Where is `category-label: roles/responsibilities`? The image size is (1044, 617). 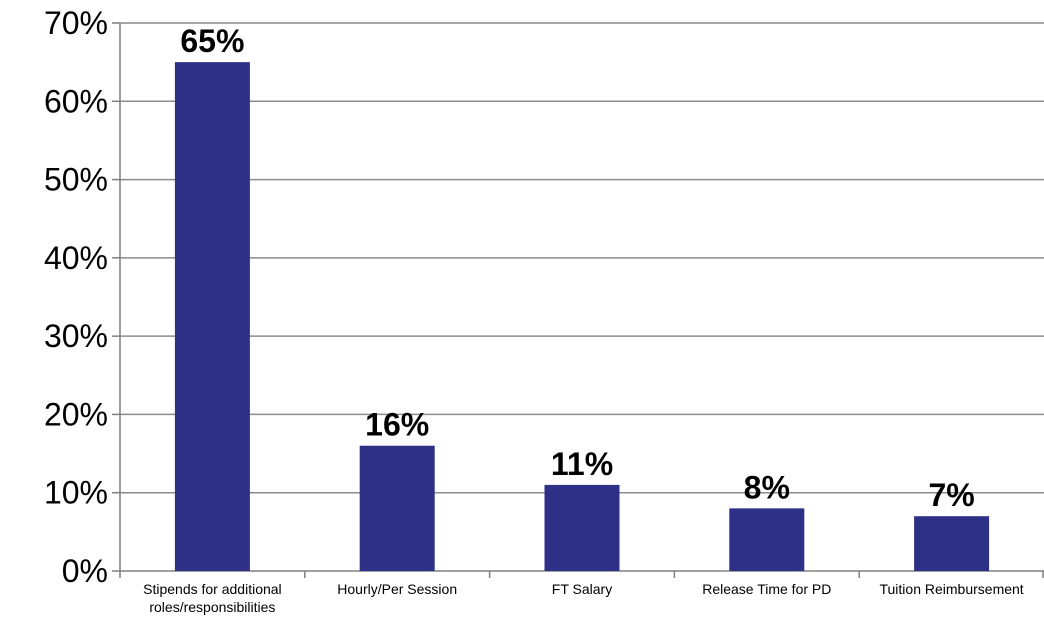
category-label: roles/responsibilities is located at coordinates (212, 607).